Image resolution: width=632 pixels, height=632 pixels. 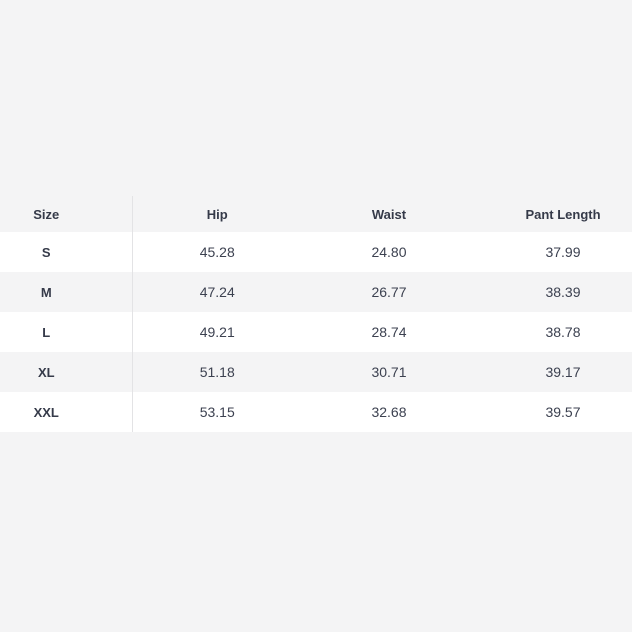 I want to click on hip-cell: 49.21, so click(x=217, y=332).